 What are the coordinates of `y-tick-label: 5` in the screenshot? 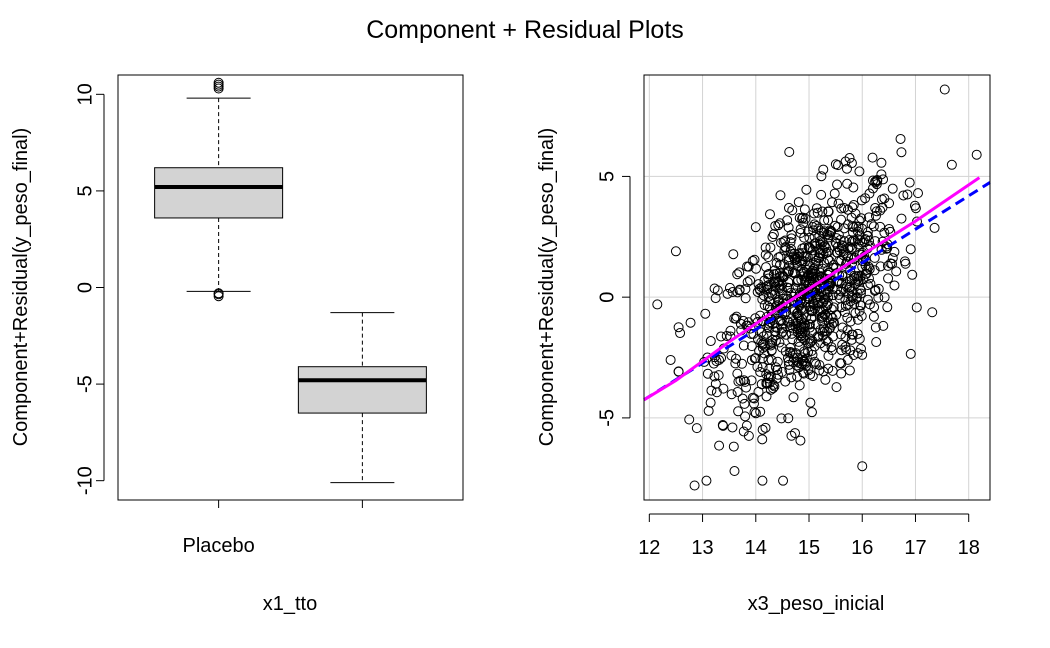 It's located at (607, 176).